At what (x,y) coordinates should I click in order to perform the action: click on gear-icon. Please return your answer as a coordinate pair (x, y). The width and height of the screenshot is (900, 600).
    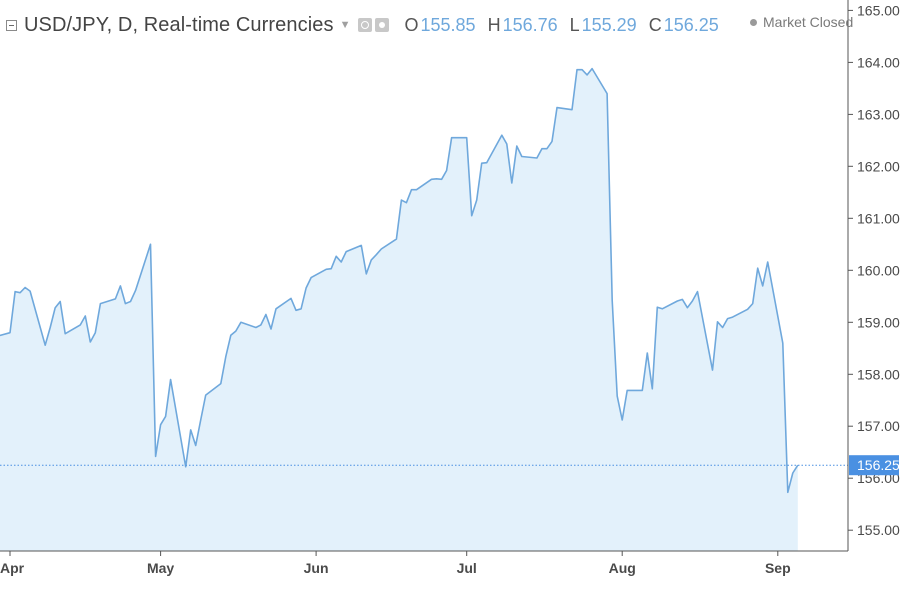
    Looking at the image, I should click on (382, 25).